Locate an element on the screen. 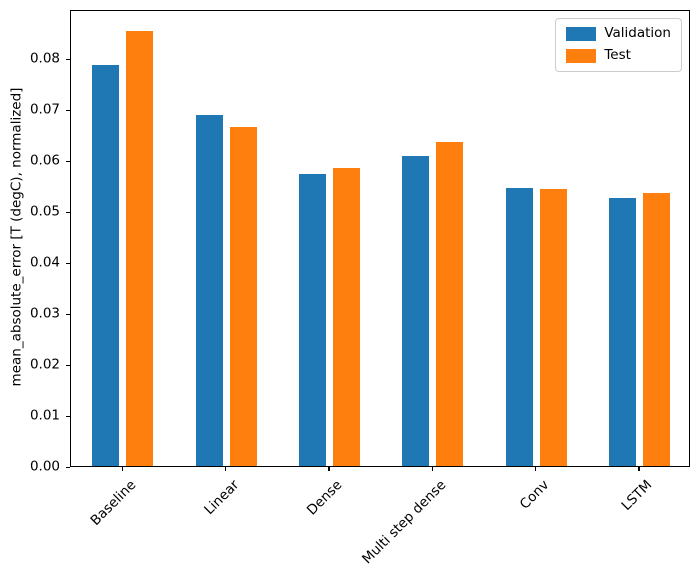 The image size is (700, 582). bar-validation-linear is located at coordinates (209, 290).